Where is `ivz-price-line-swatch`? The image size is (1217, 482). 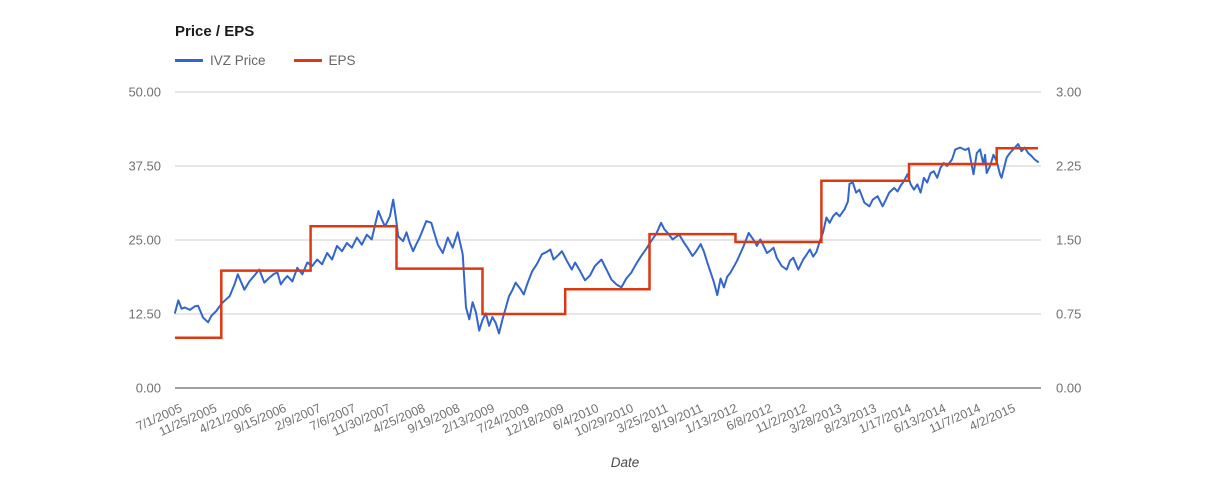 ivz-price-line-swatch is located at coordinates (189, 60).